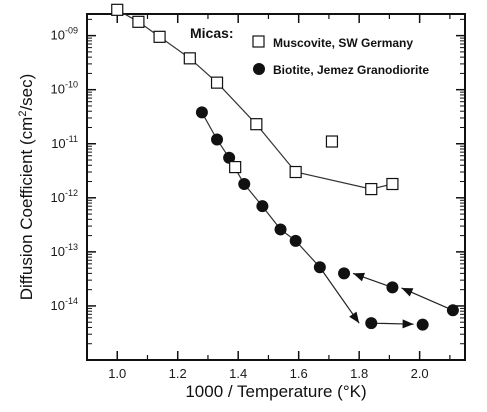 This screenshot has width=487, height=412. I want to click on y-tick-label: 10-11, so click(64, 142).